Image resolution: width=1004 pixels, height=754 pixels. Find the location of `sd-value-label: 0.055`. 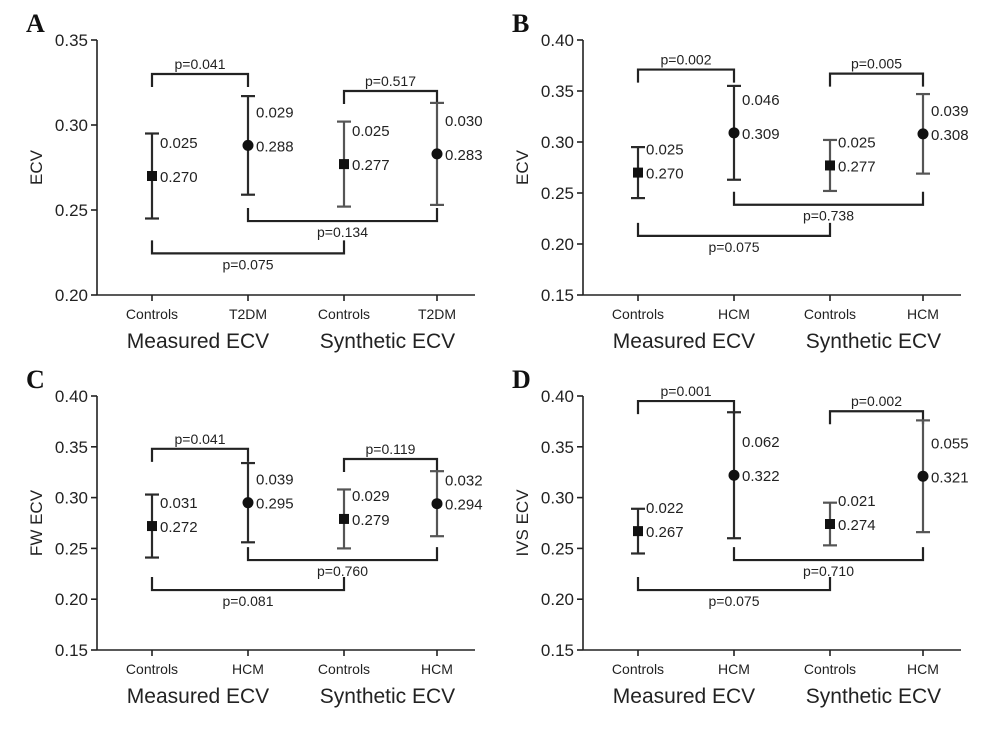

sd-value-label: 0.055 is located at coordinates (950, 443).